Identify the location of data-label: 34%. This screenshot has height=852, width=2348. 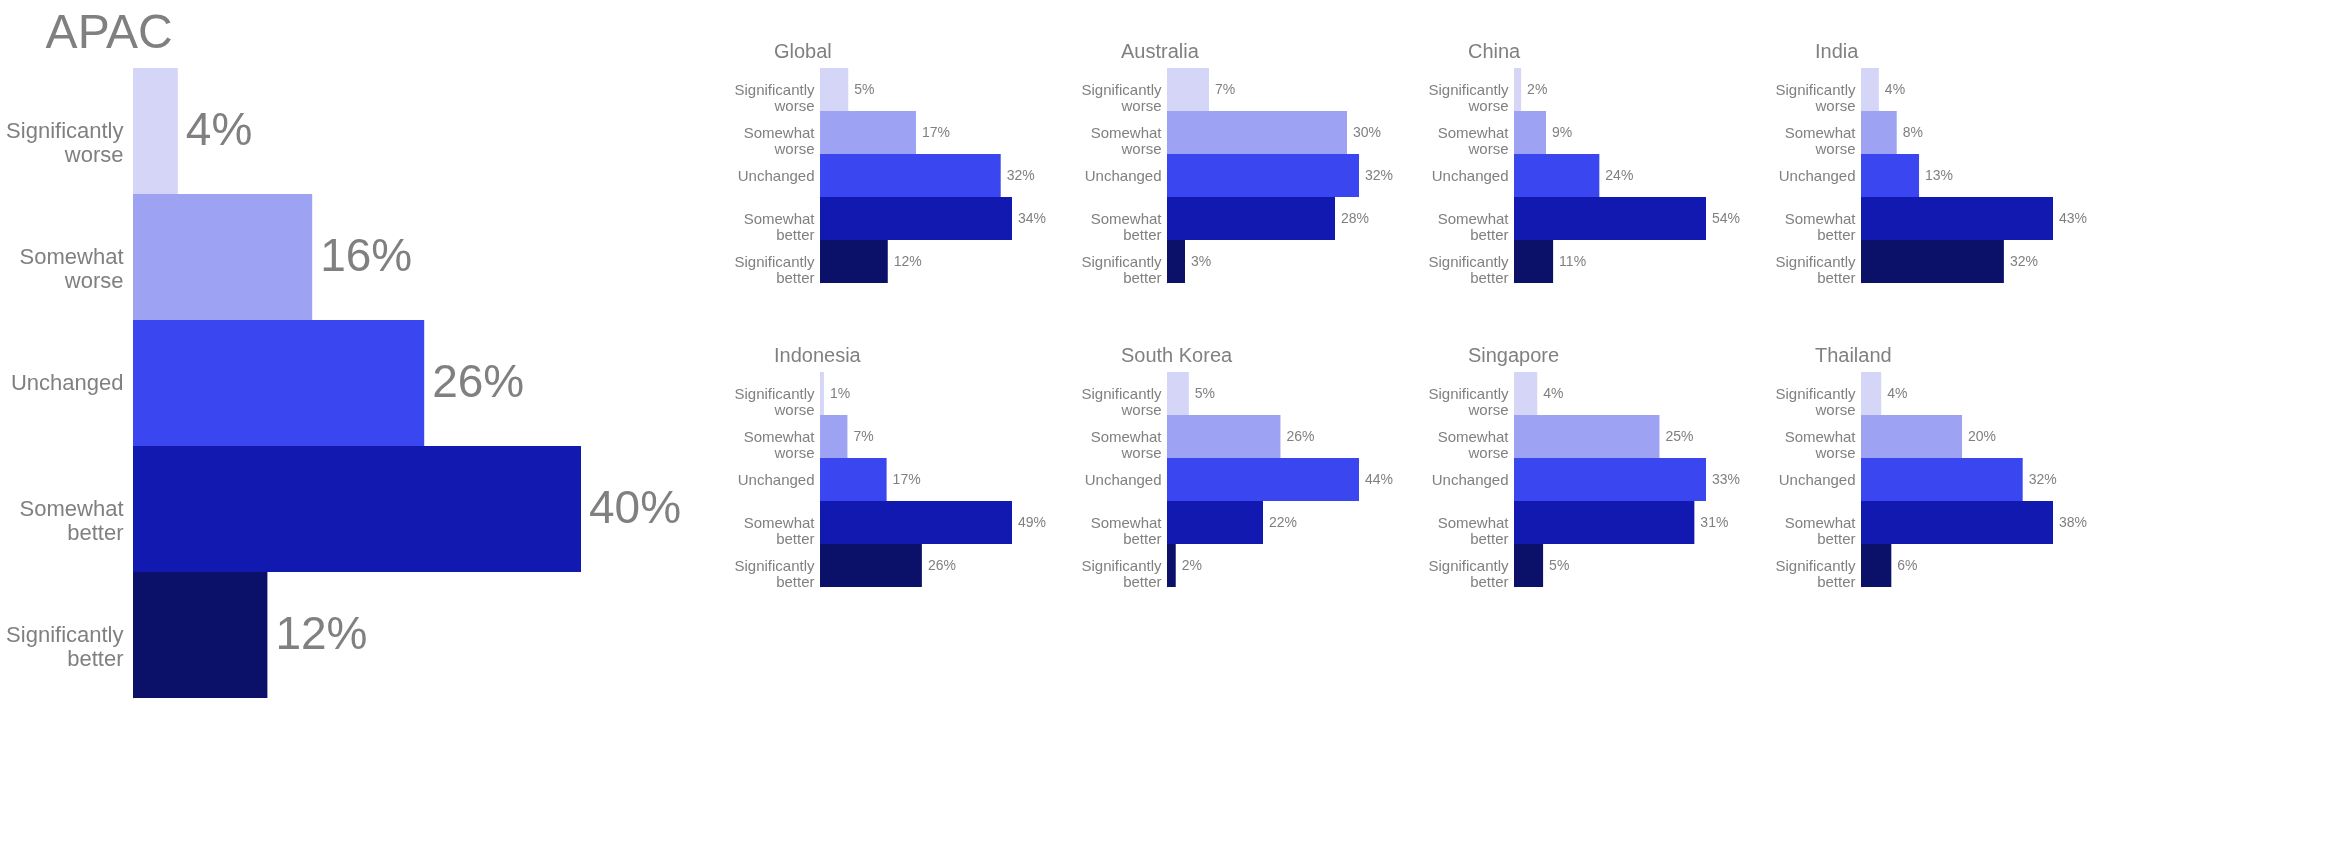
(1032, 217).